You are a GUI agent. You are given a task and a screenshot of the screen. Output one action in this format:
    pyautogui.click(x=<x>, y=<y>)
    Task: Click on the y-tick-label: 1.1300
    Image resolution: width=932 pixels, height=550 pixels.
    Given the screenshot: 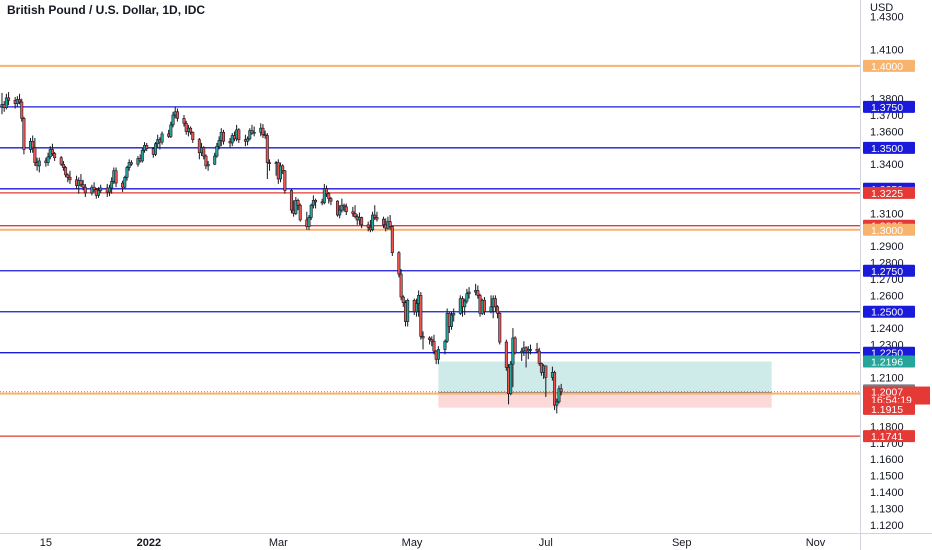 What is the action you would take?
    pyautogui.click(x=887, y=509)
    